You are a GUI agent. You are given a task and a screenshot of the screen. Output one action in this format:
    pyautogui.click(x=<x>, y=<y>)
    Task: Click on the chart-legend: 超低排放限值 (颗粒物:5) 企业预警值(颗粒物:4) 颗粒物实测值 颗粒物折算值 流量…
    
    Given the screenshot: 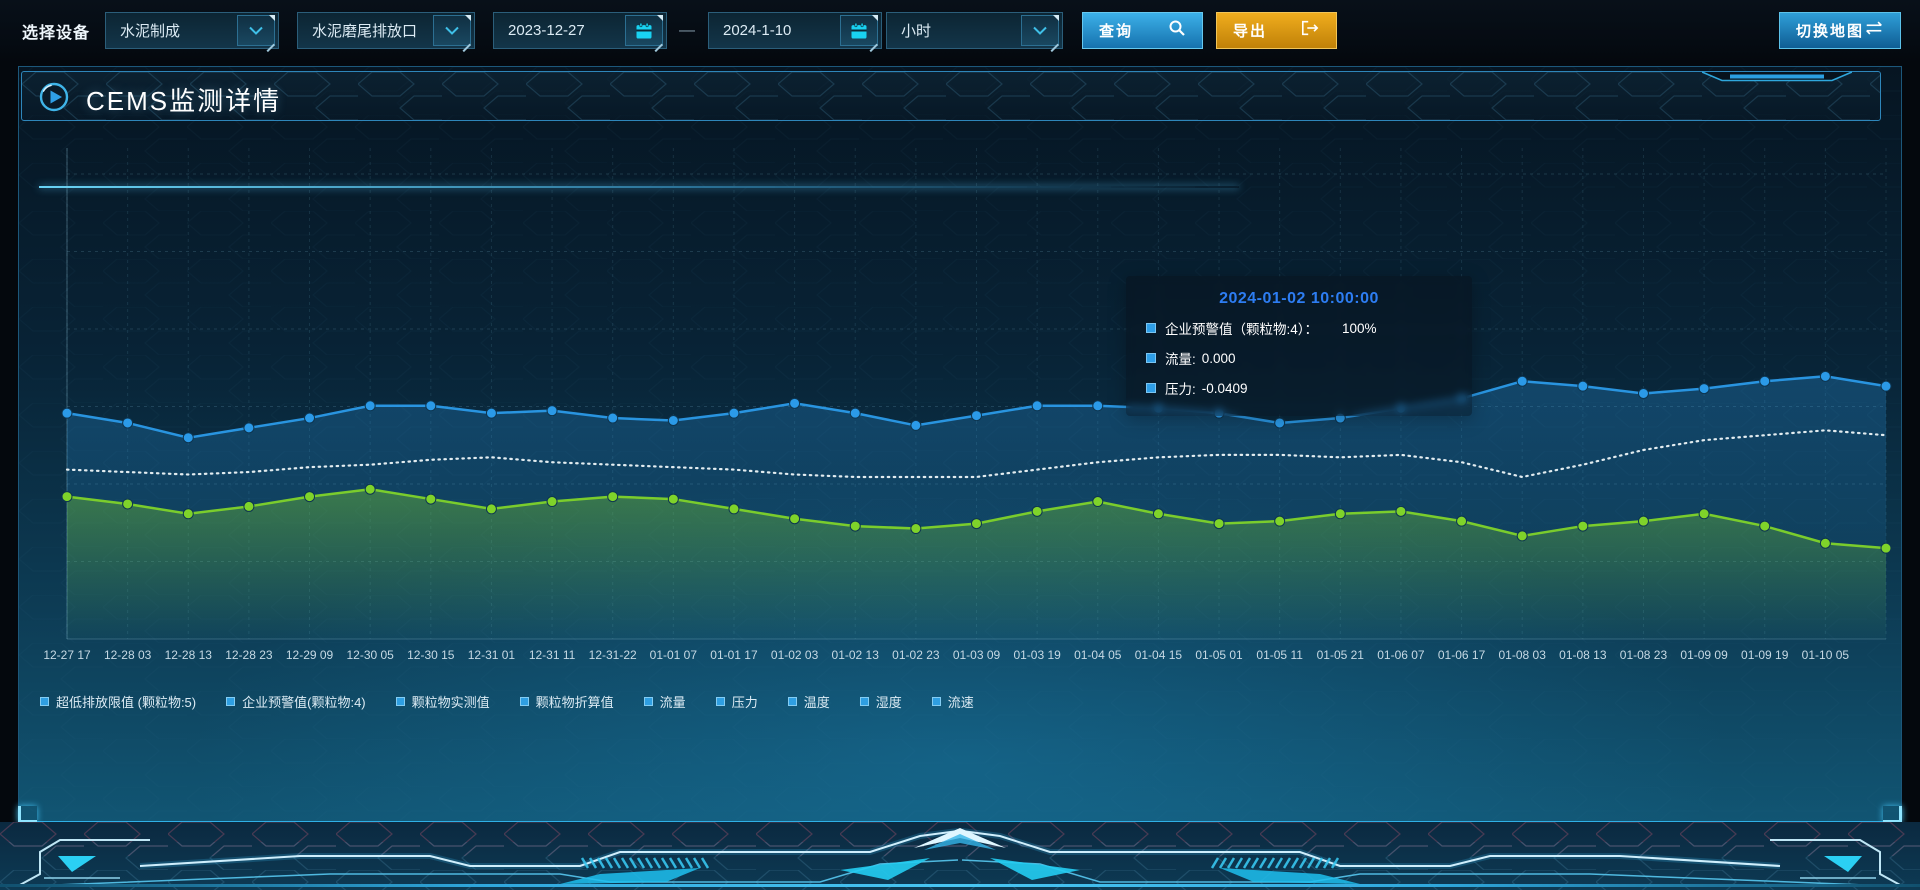 What is the action you would take?
    pyautogui.click(x=507, y=701)
    